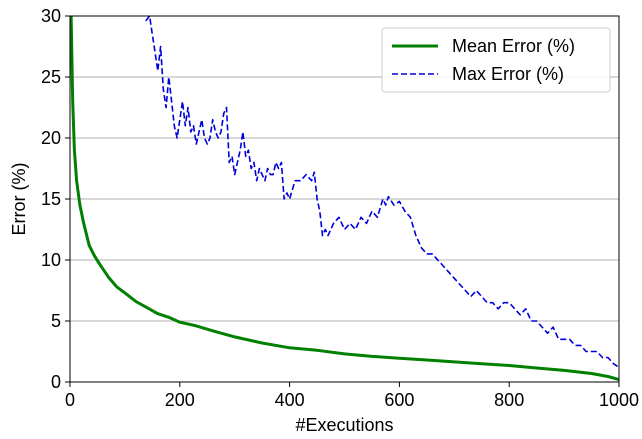 This screenshot has height=439, width=642. I want to click on y-tick-label: 5, so click(56, 321).